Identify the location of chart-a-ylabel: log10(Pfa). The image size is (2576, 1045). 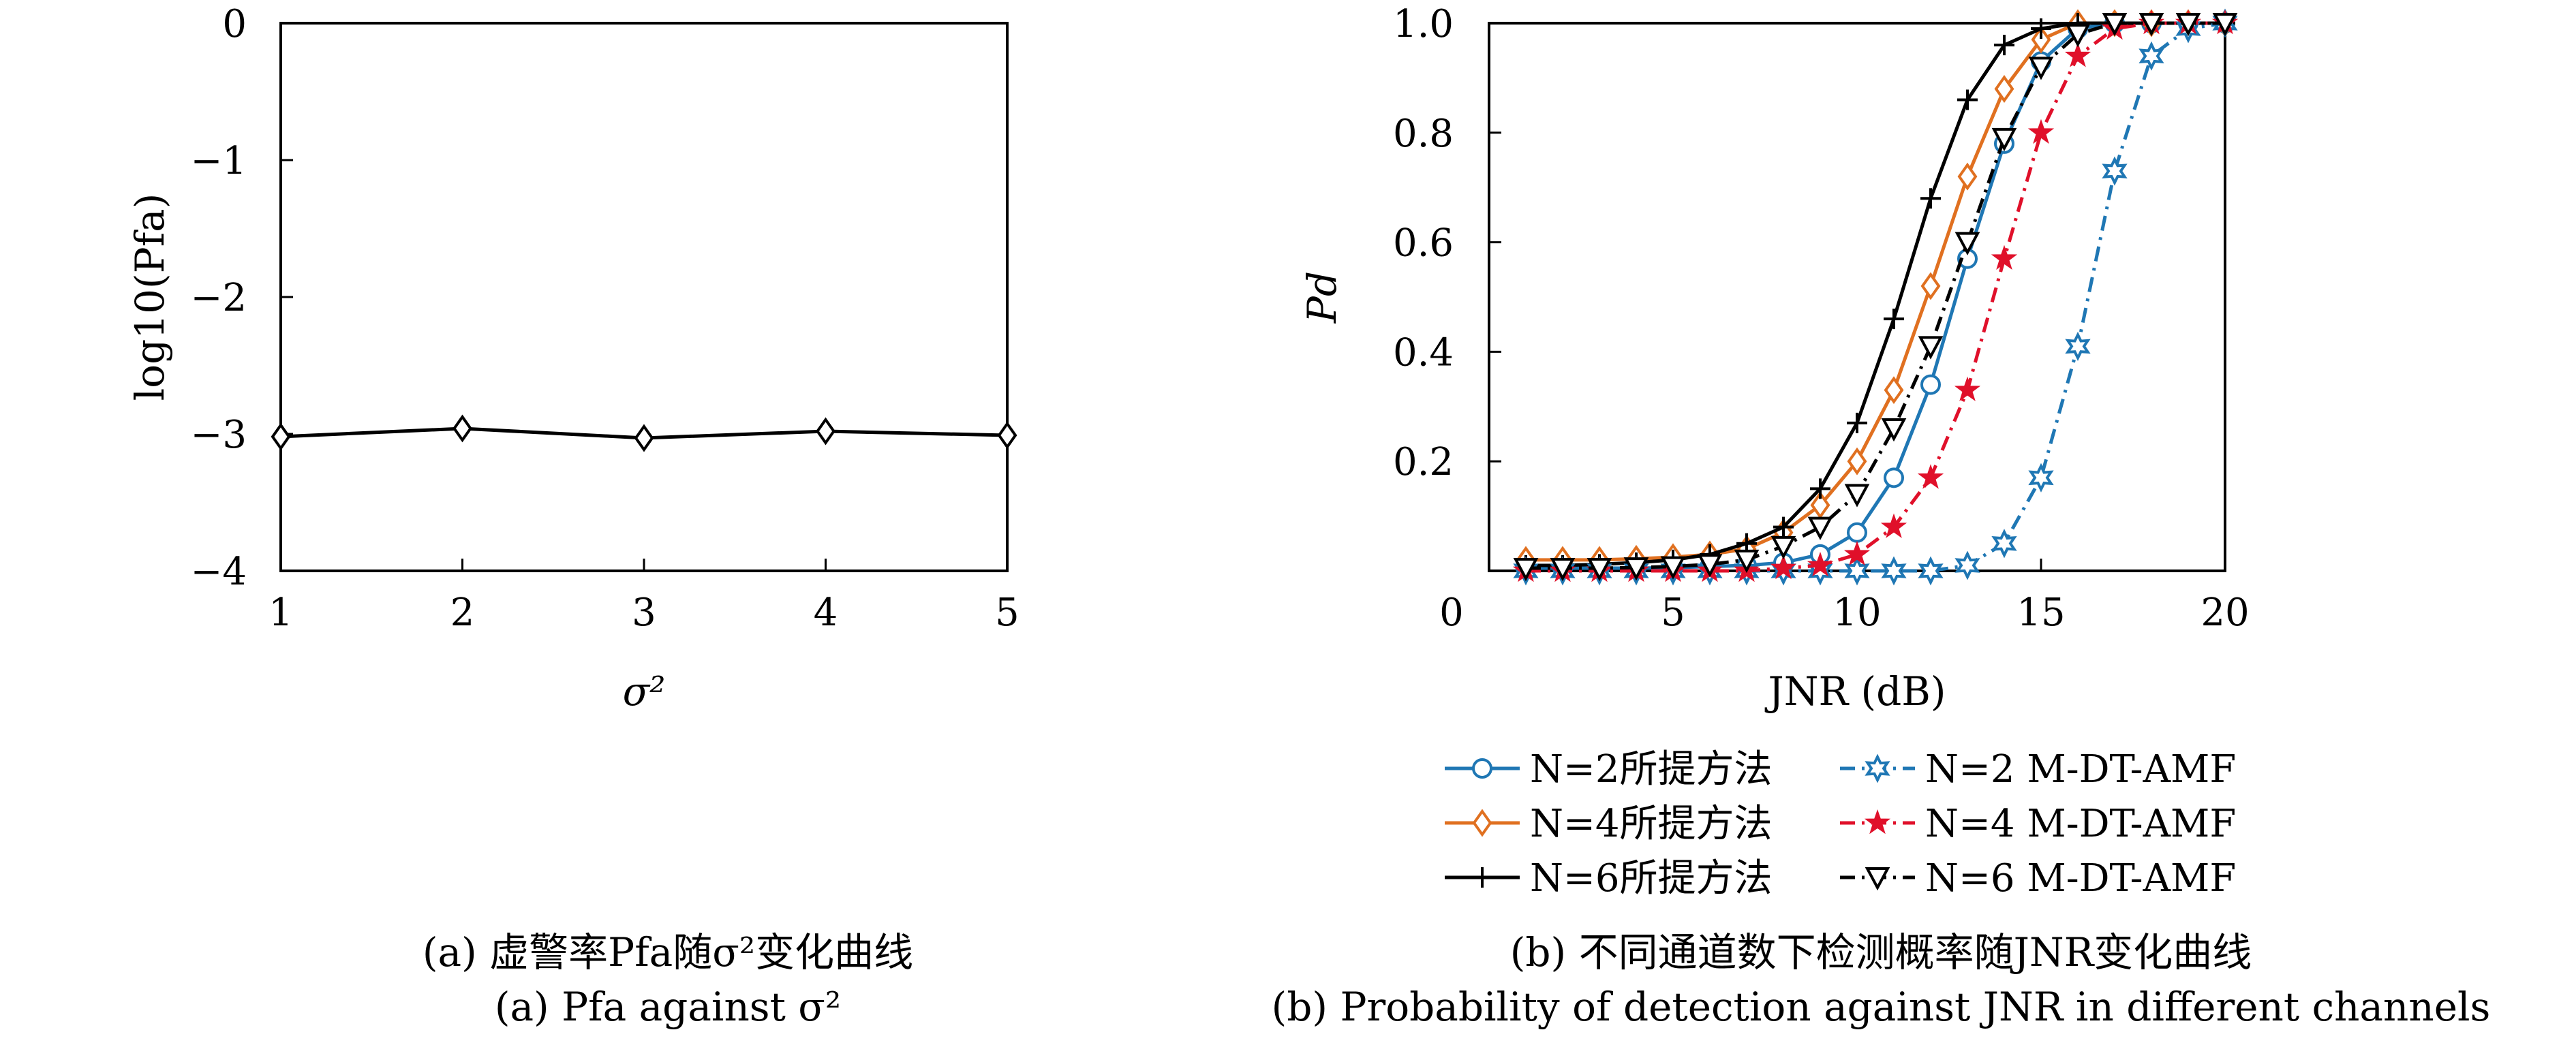
(150, 297).